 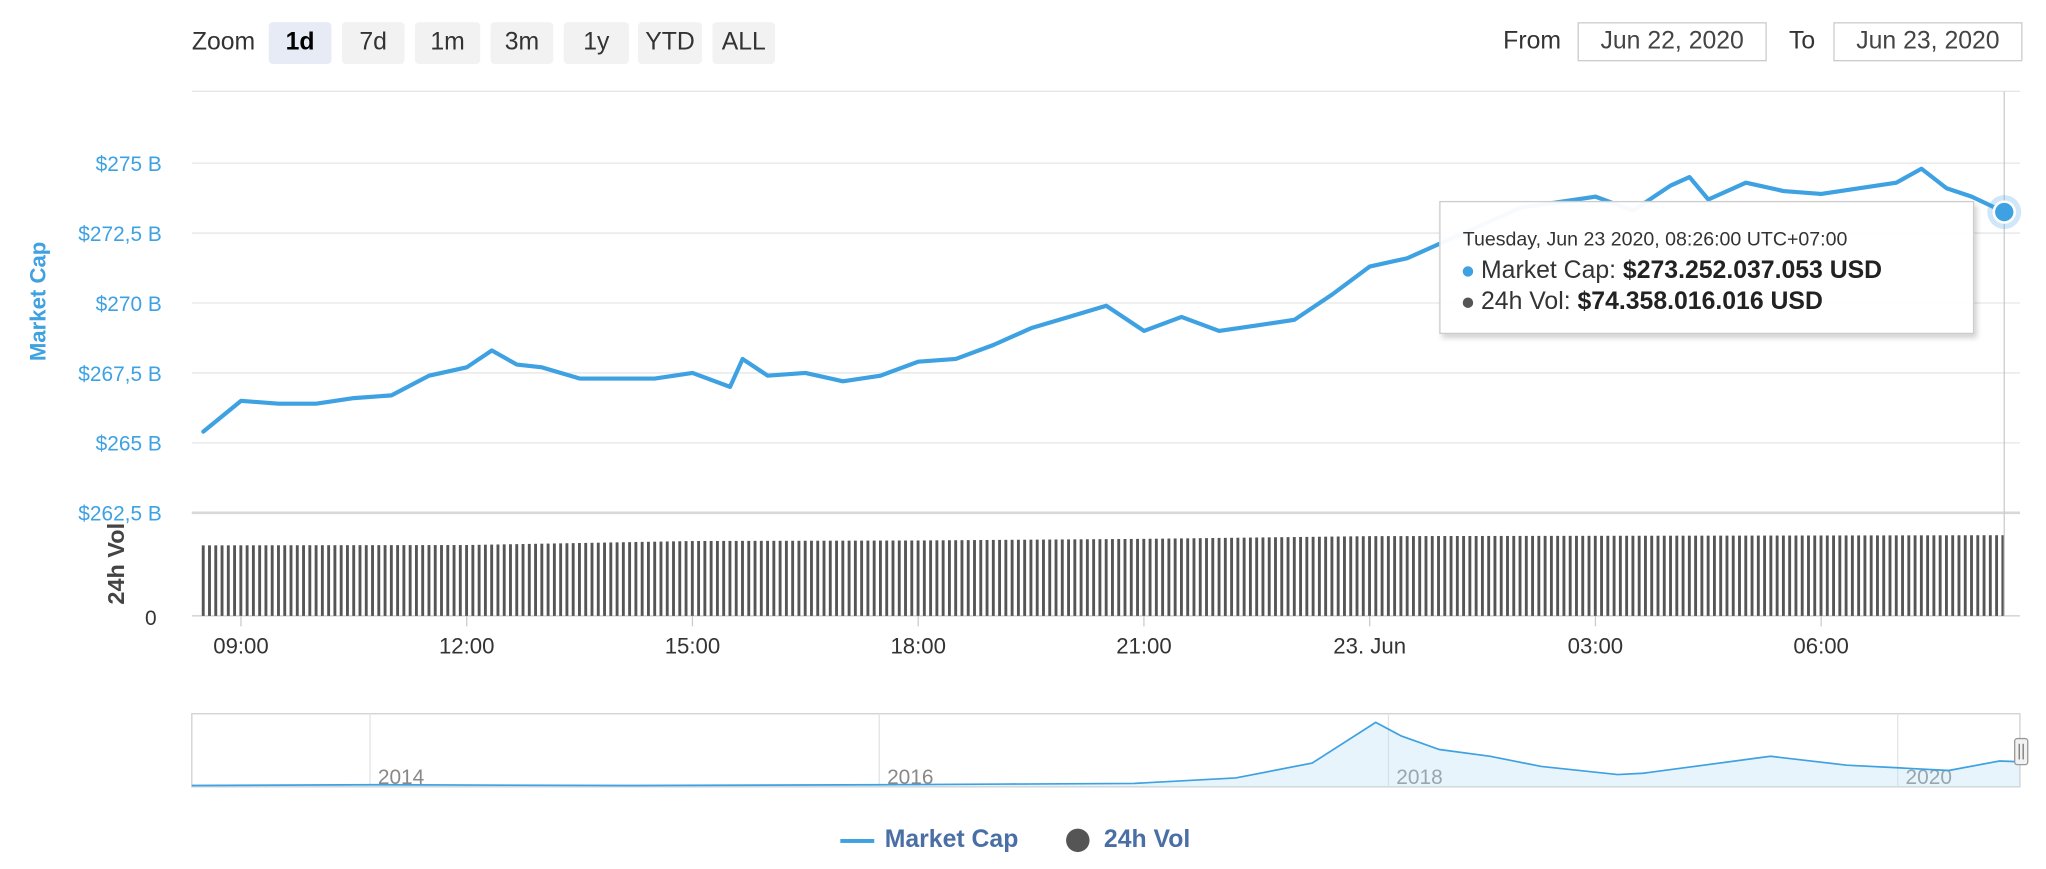 I want to click on legend-marketcap: Market Cap, so click(x=929, y=840).